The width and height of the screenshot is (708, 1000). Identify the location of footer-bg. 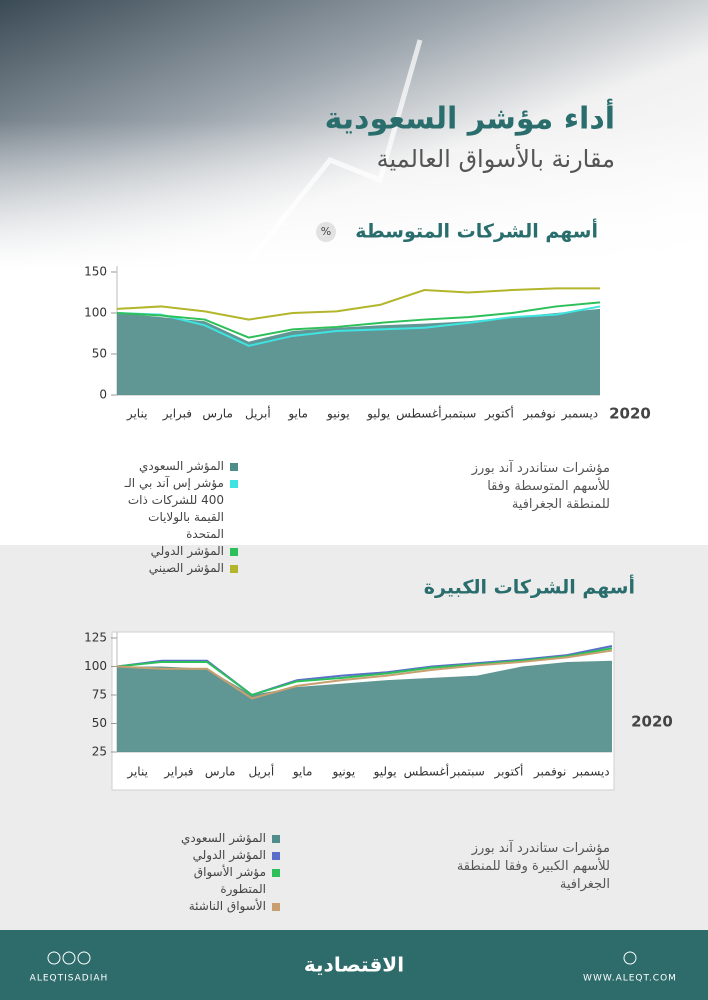
(354, 965).